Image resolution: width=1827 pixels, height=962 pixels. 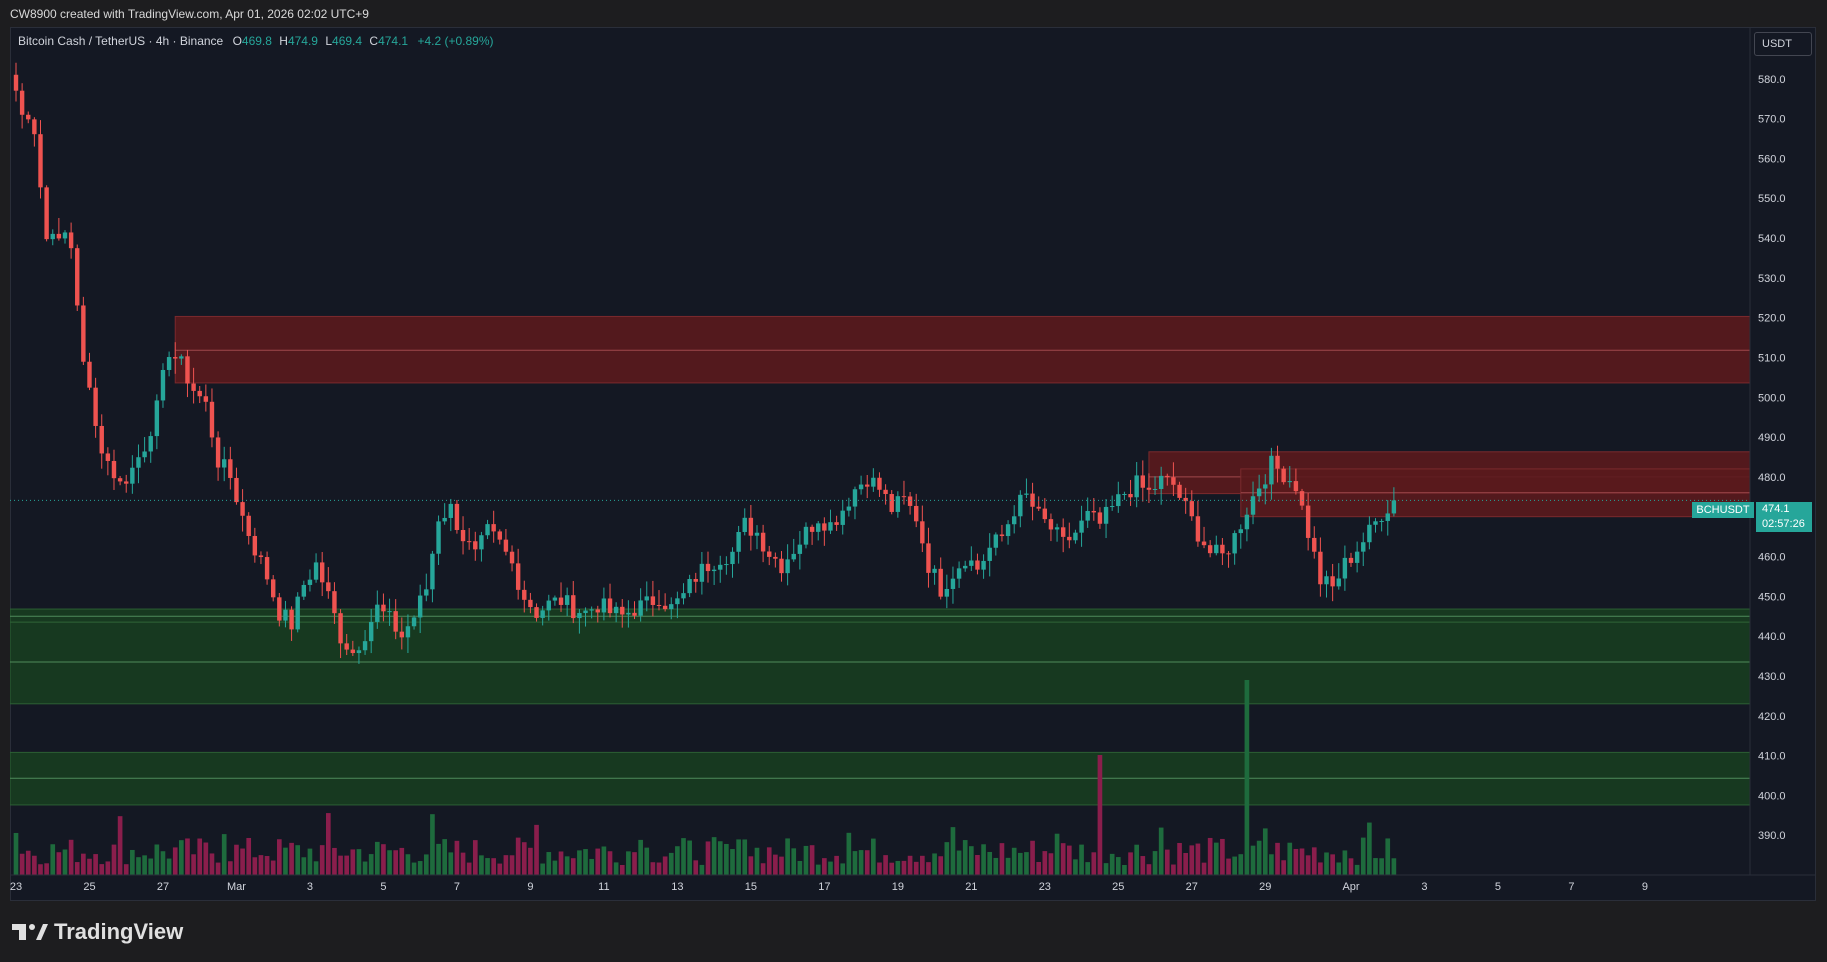 I want to click on tradingview-logo: TradingView, so click(x=97, y=932).